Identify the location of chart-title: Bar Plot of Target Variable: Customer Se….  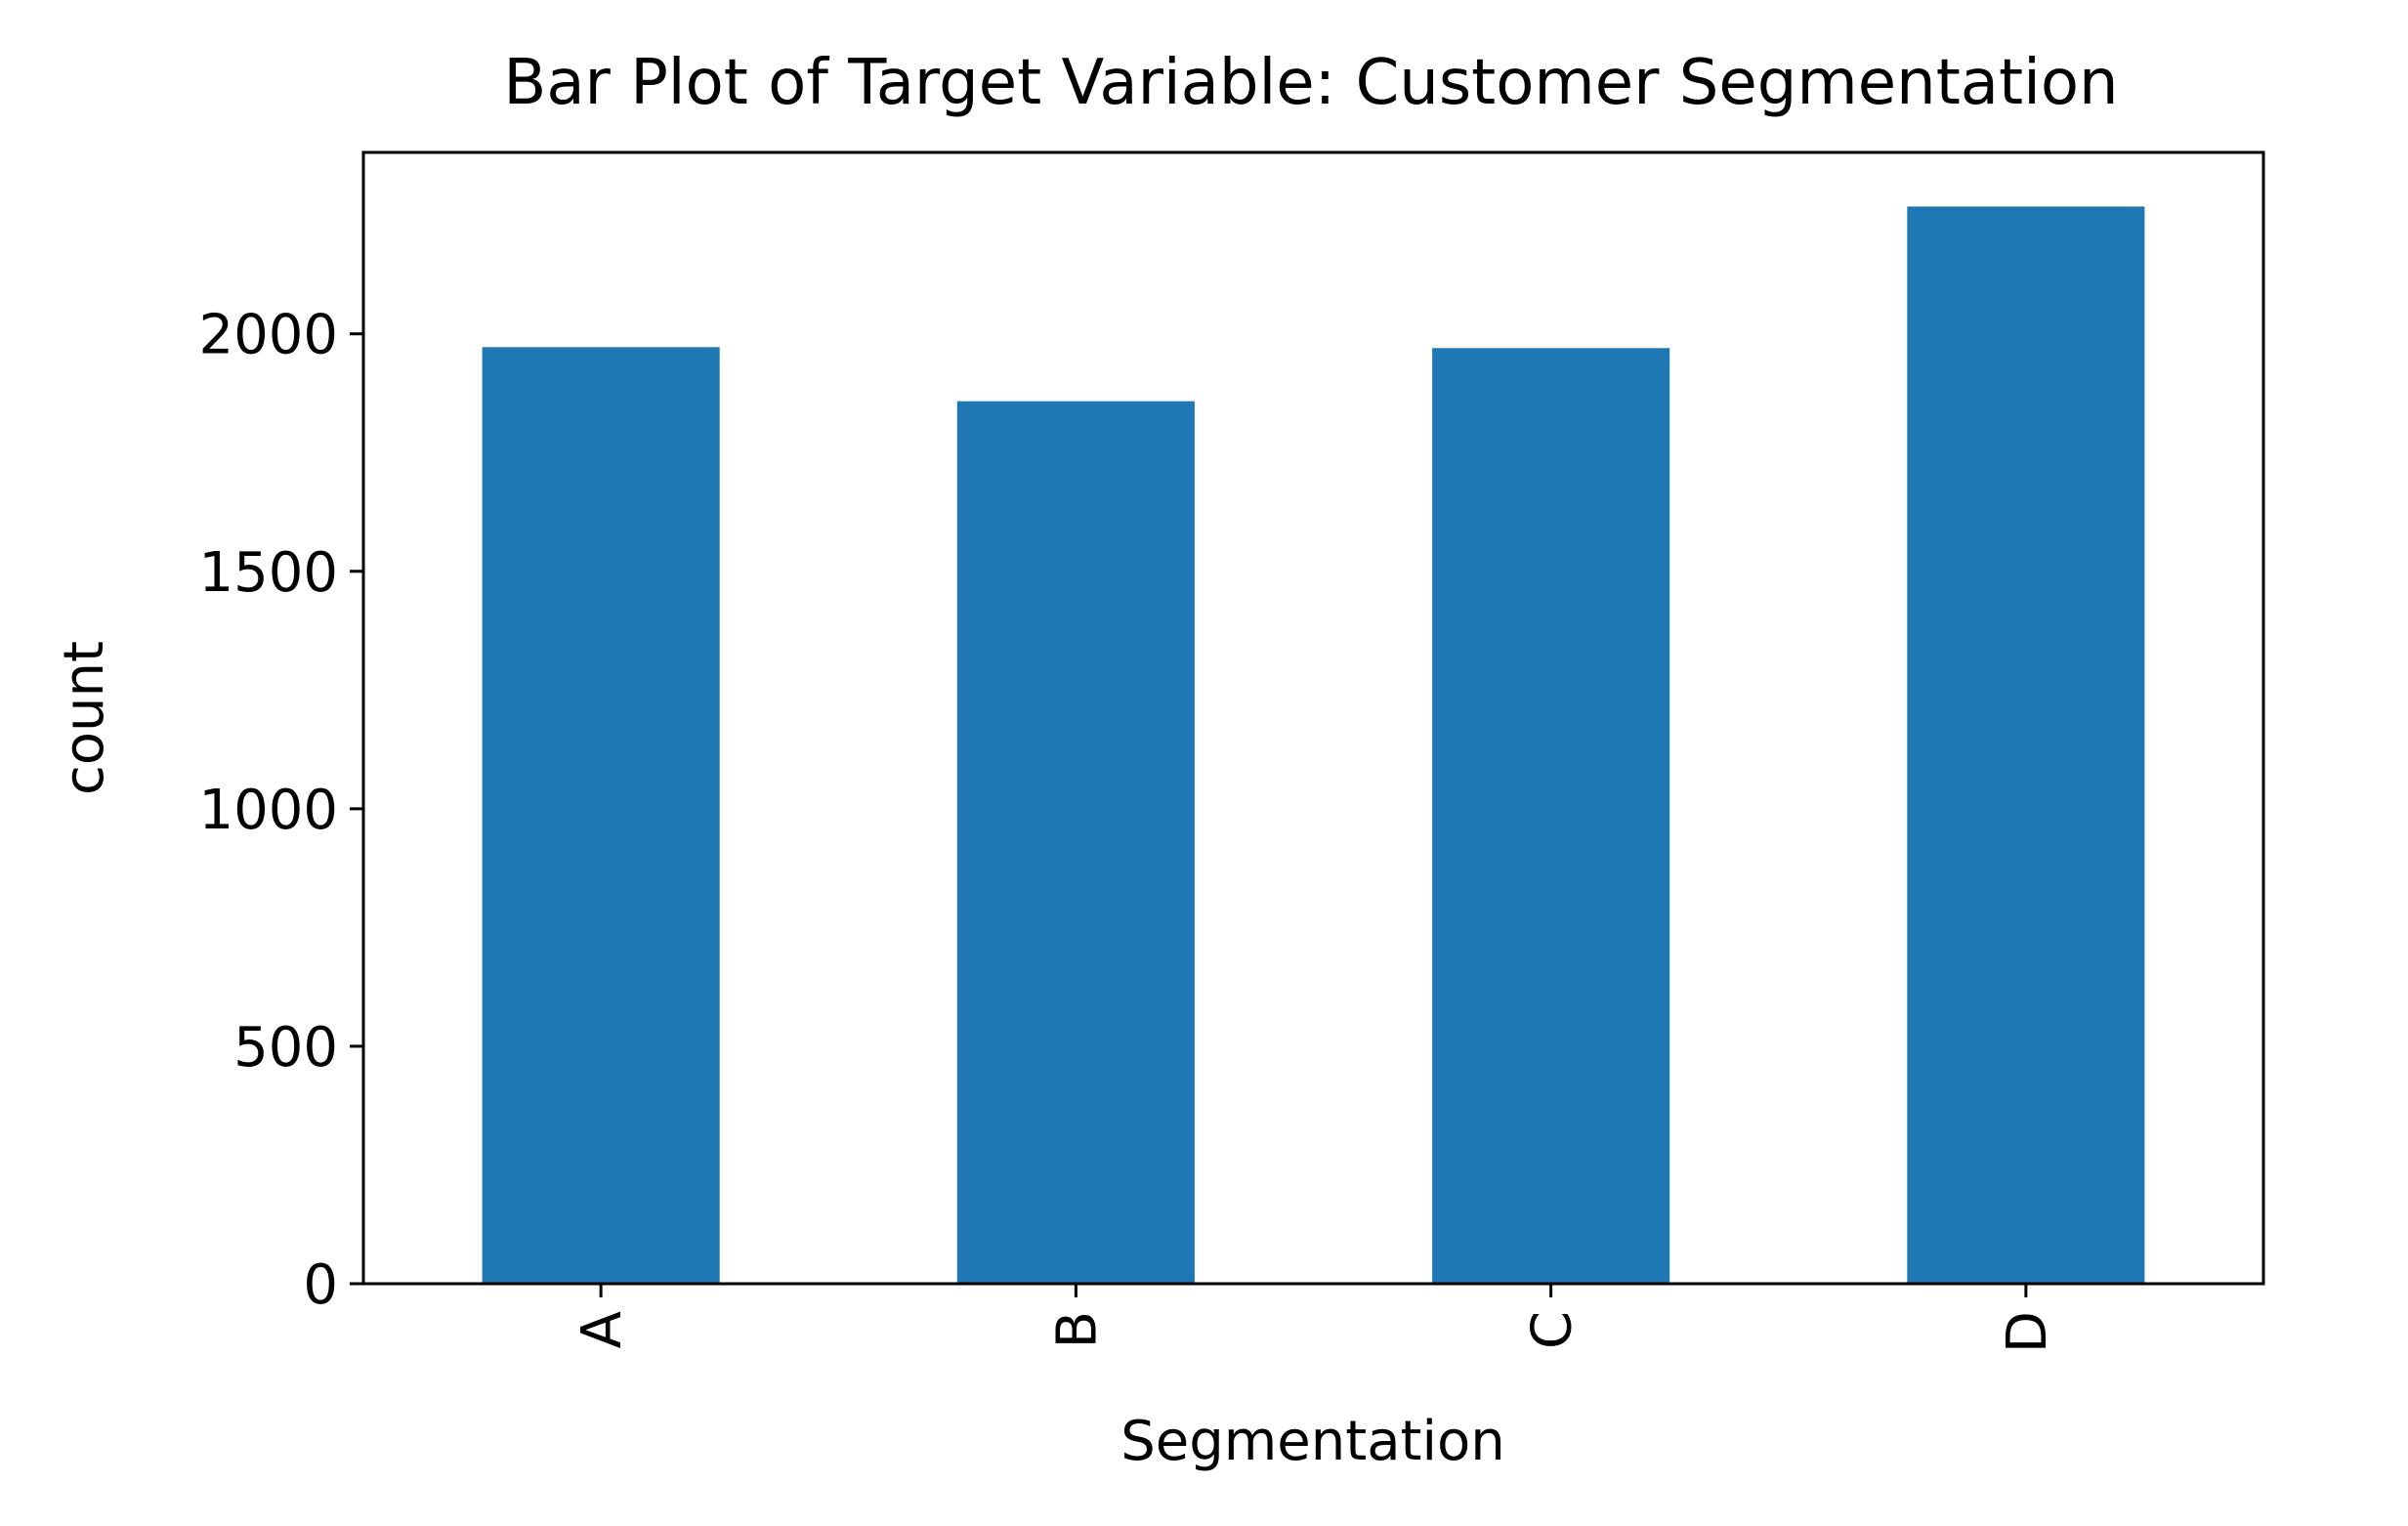
(1310, 83).